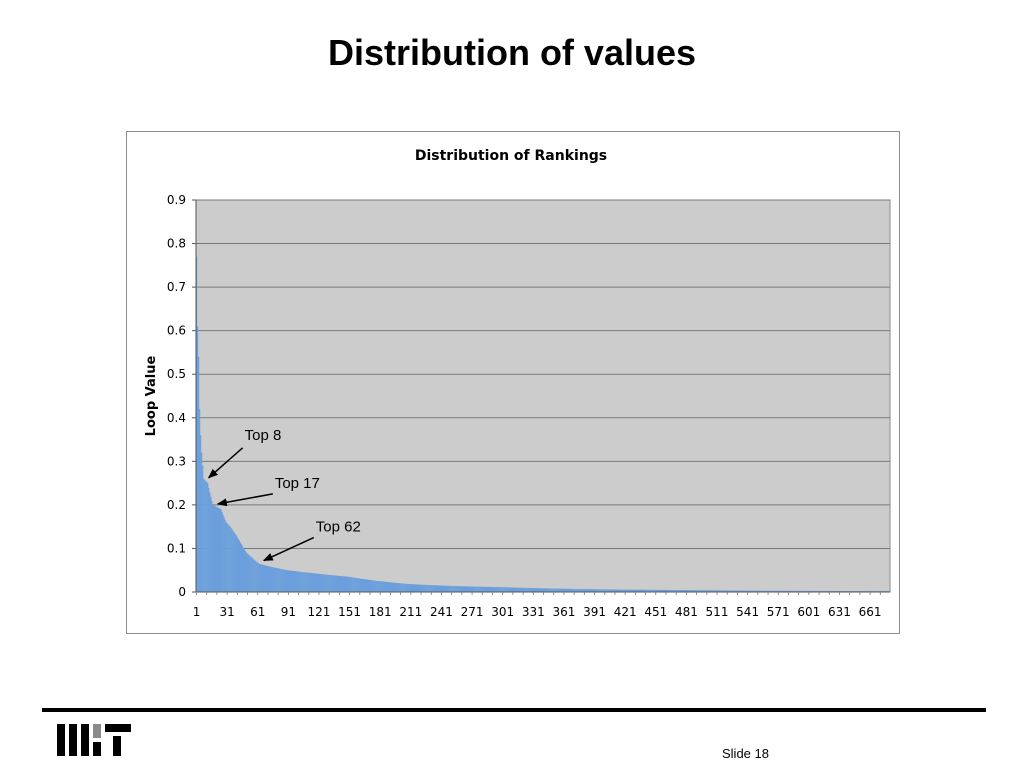  I want to click on y-tick-label: 0.9, so click(176, 200).